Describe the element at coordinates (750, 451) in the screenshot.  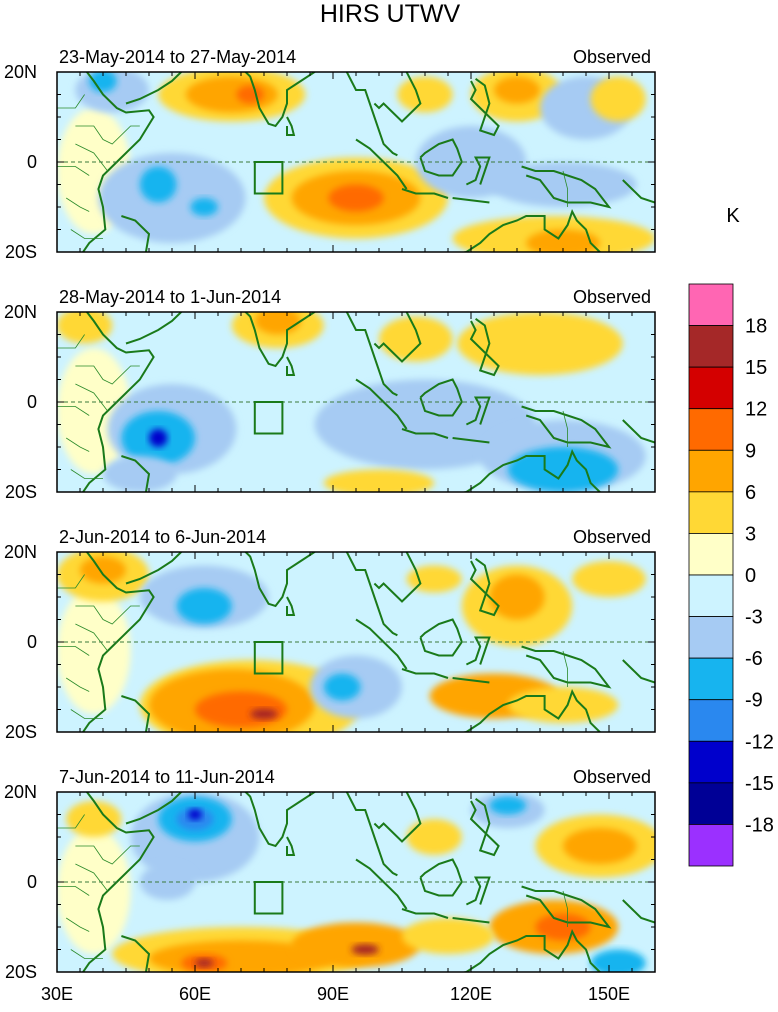
I see `colorbar-level-label: 9` at that location.